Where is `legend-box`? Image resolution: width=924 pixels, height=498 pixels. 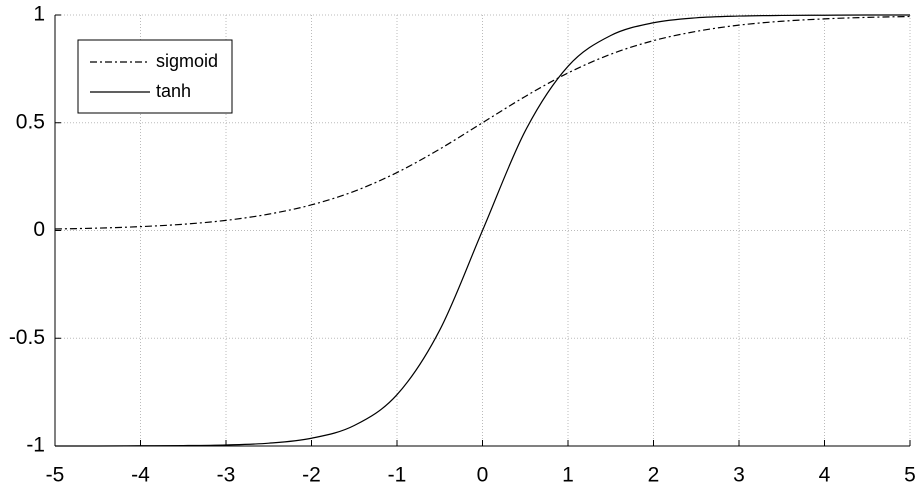
legend-box is located at coordinates (155, 76).